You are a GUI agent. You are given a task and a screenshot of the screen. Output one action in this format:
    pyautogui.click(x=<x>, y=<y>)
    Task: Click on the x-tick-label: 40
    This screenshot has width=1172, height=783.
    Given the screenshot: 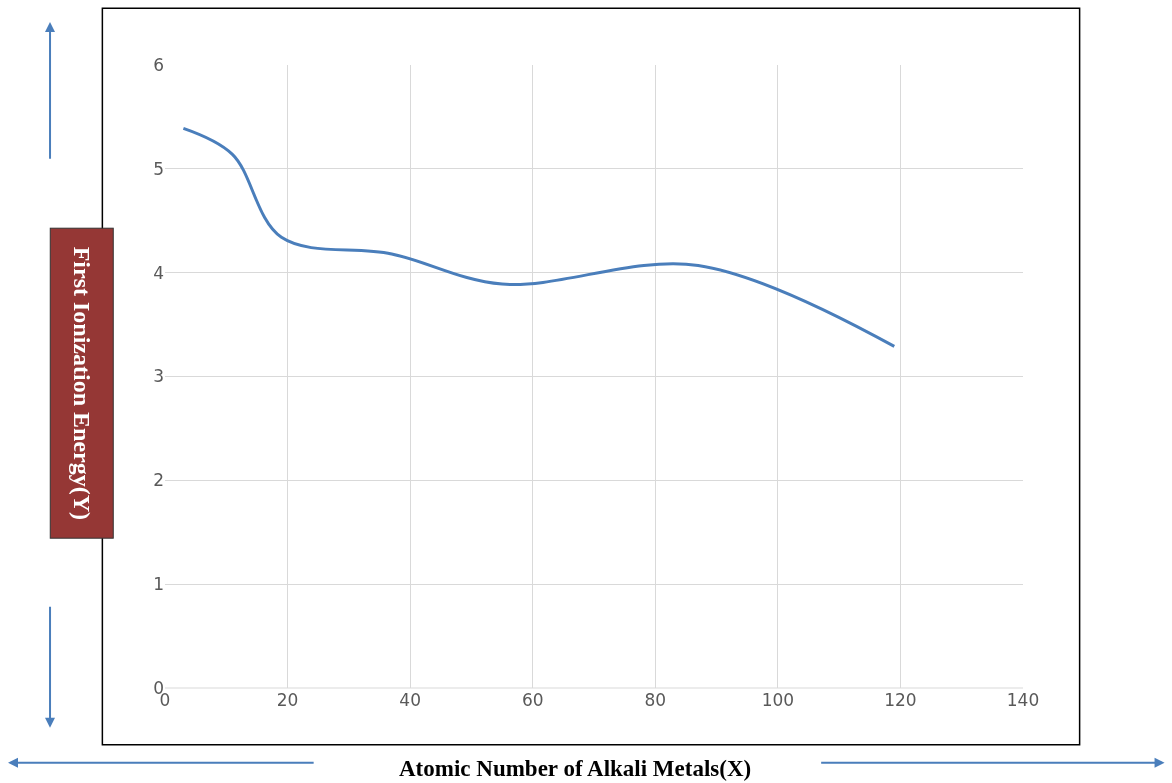 What is the action you would take?
    pyautogui.click(x=410, y=700)
    